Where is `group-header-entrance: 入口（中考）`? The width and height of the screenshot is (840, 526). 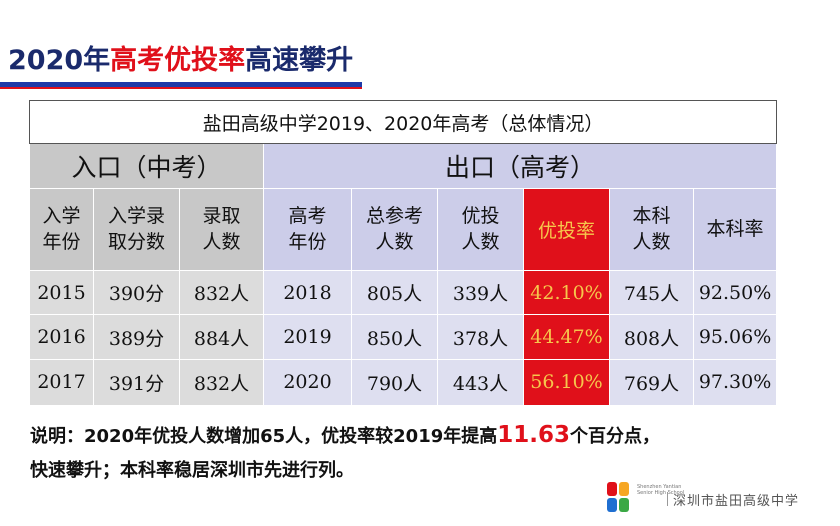
group-header-entrance: 入口（中考） is located at coordinates (146, 166).